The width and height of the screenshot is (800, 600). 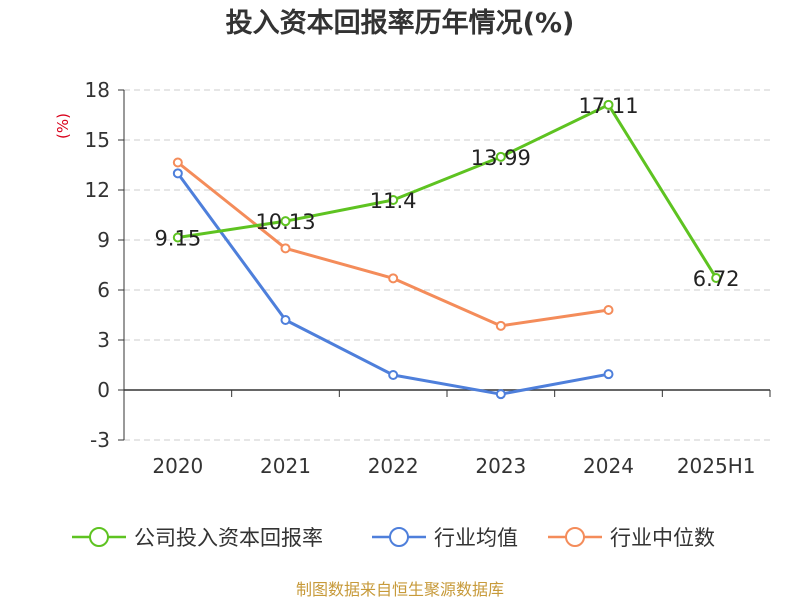 I want to click on data-label: 17.11, so click(x=608, y=106).